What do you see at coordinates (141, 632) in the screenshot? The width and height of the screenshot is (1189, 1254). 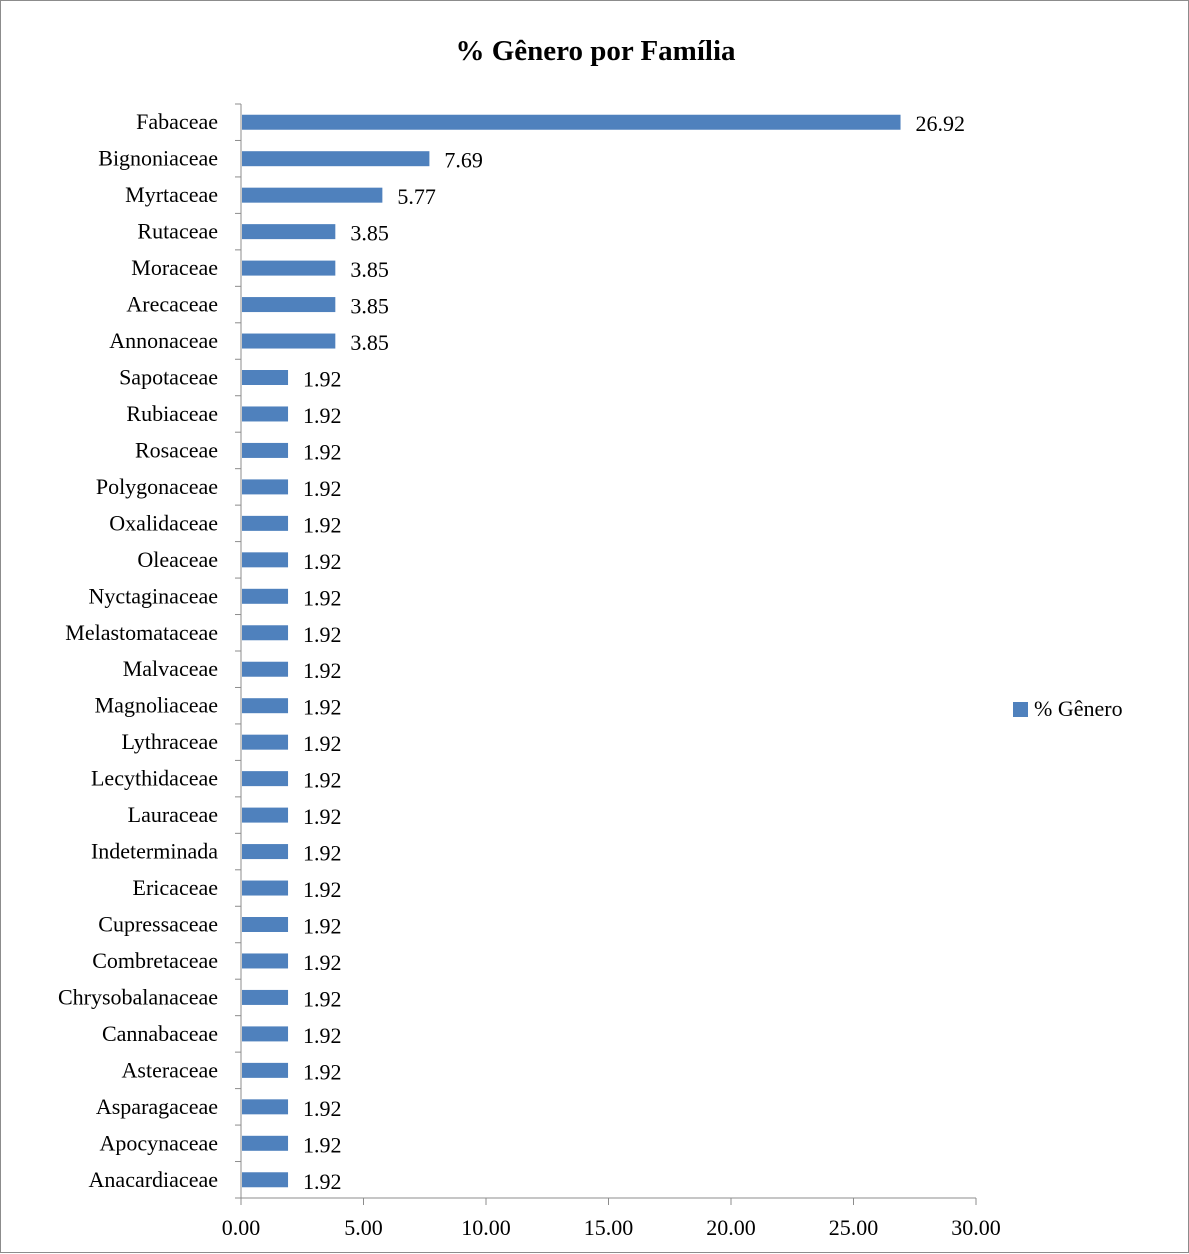 I see `category-label: Melastomataceae` at bounding box center [141, 632].